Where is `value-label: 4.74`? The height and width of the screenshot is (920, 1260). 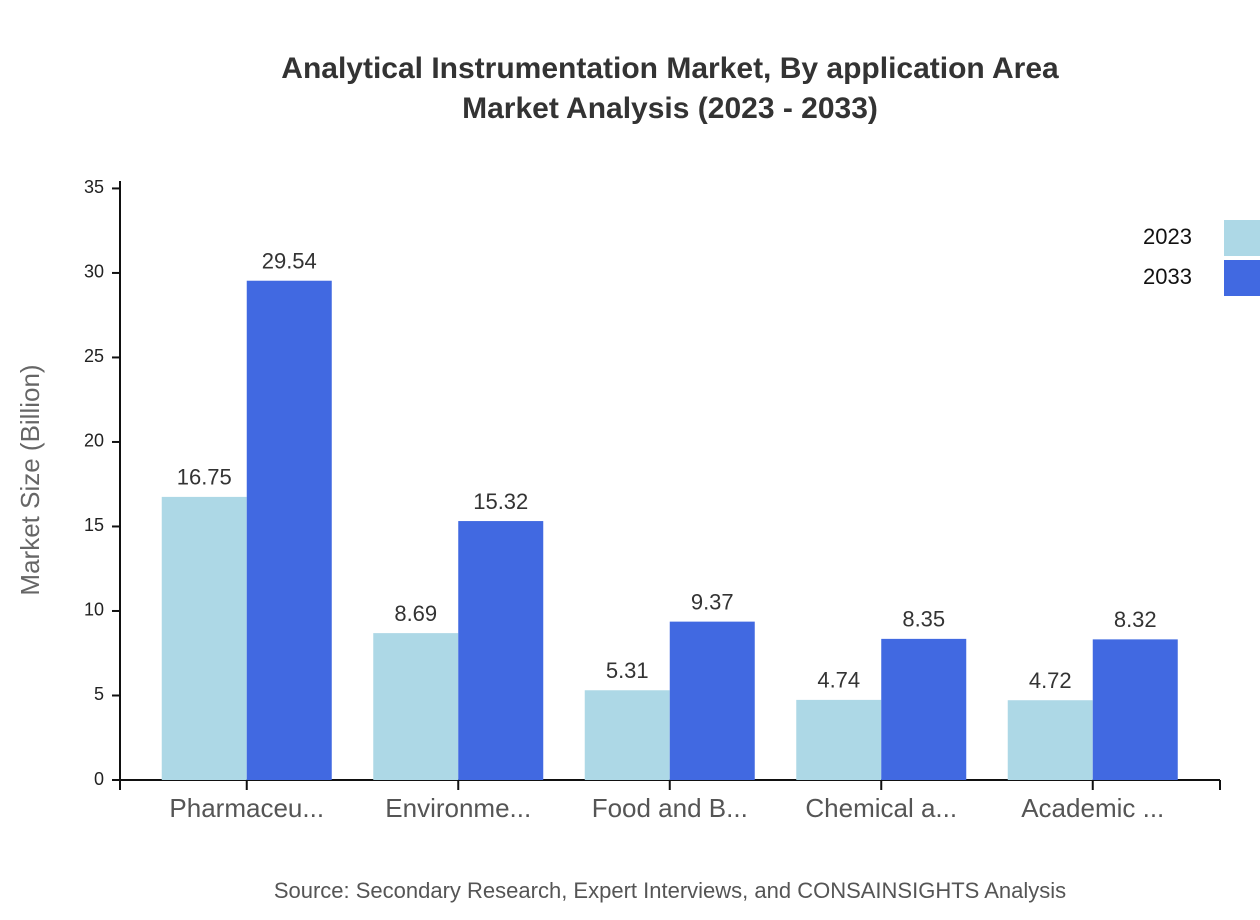 value-label: 4.74 is located at coordinates (838, 680).